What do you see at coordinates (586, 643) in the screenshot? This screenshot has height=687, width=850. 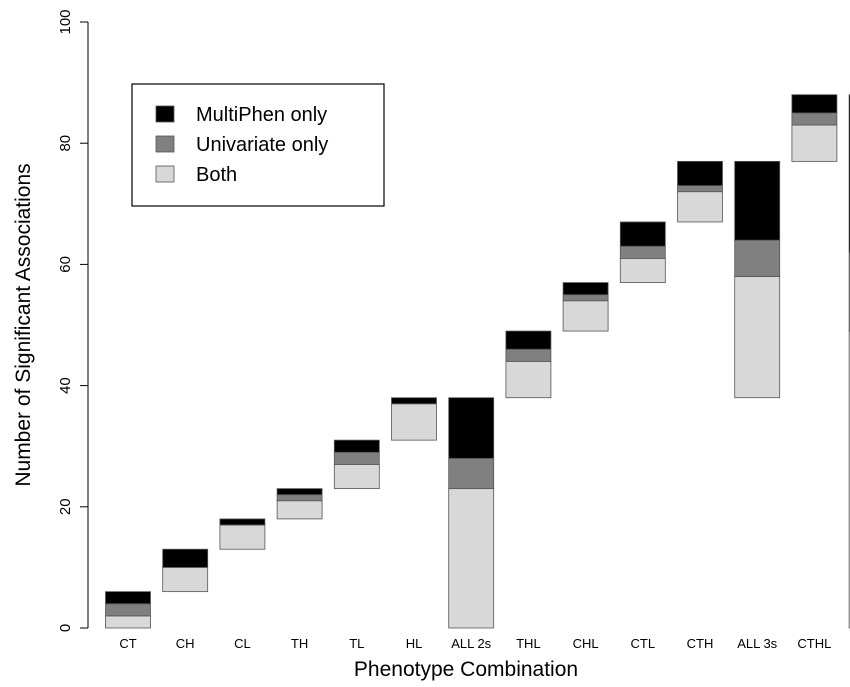 I see `x-tick-label: CHL` at bounding box center [586, 643].